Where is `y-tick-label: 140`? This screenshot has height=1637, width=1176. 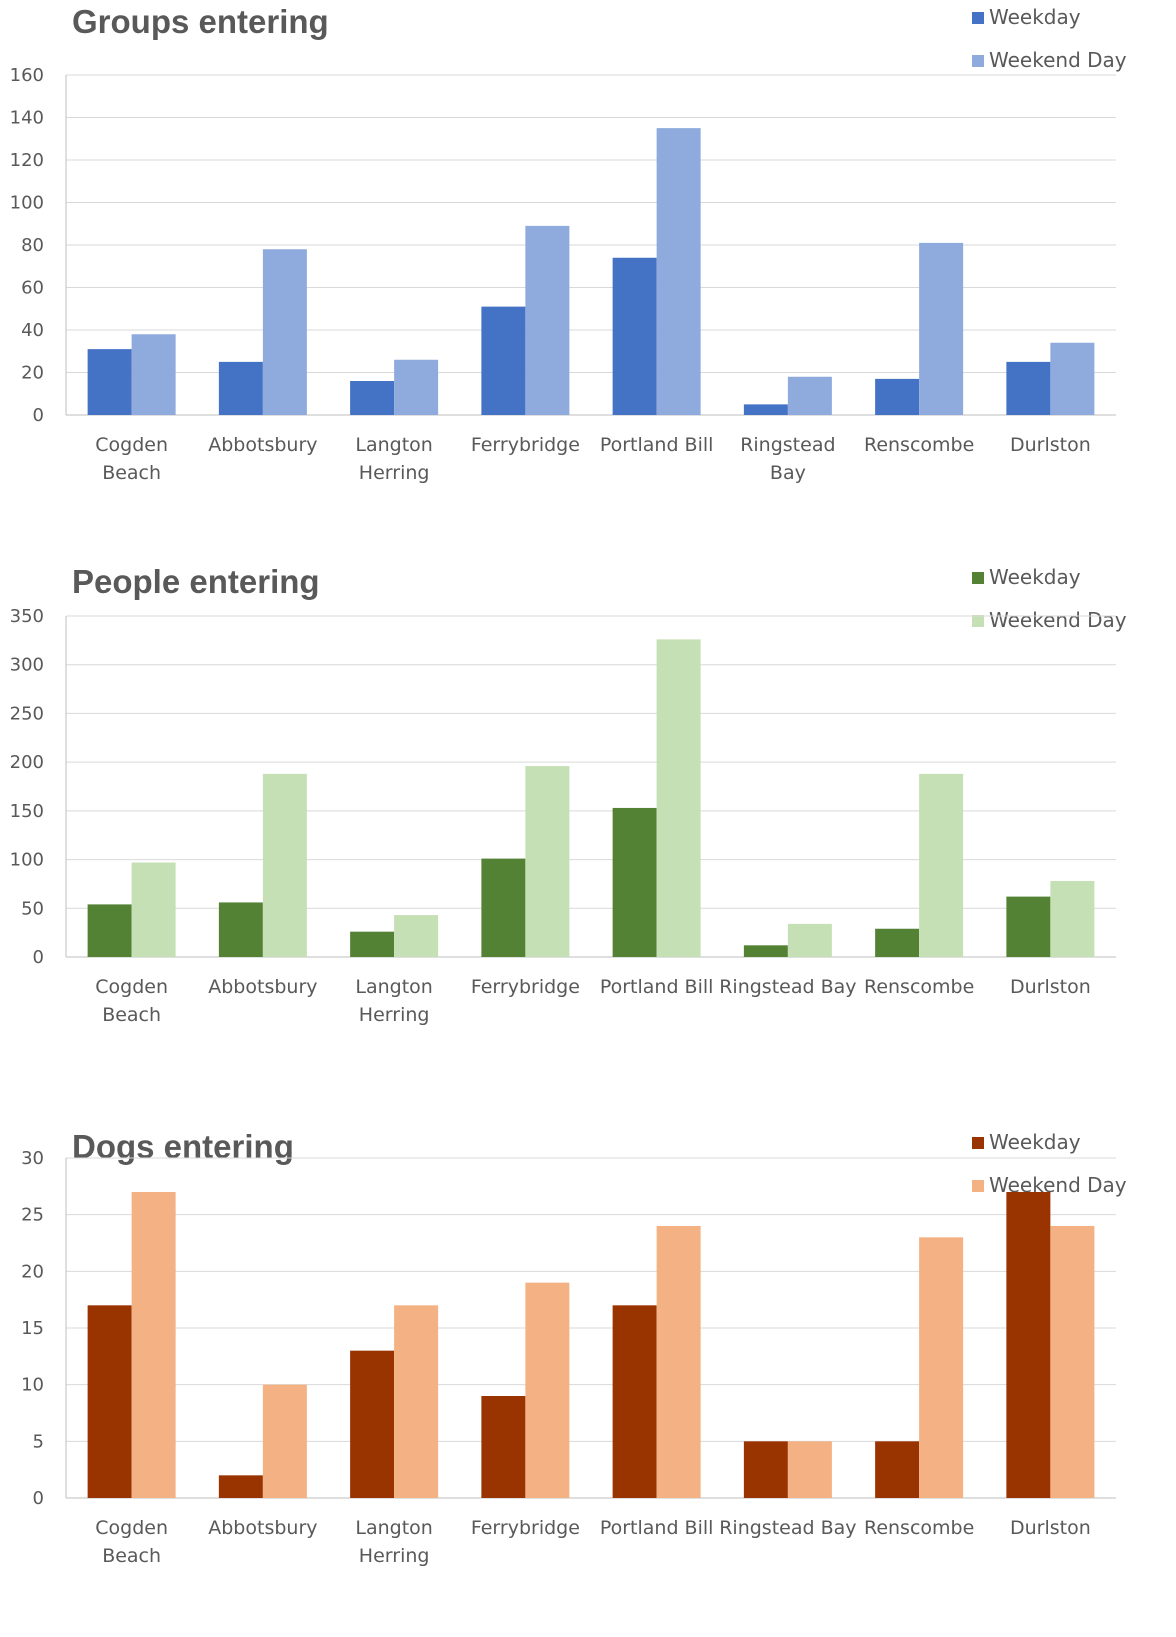
y-tick-label: 140 is located at coordinates (27, 118).